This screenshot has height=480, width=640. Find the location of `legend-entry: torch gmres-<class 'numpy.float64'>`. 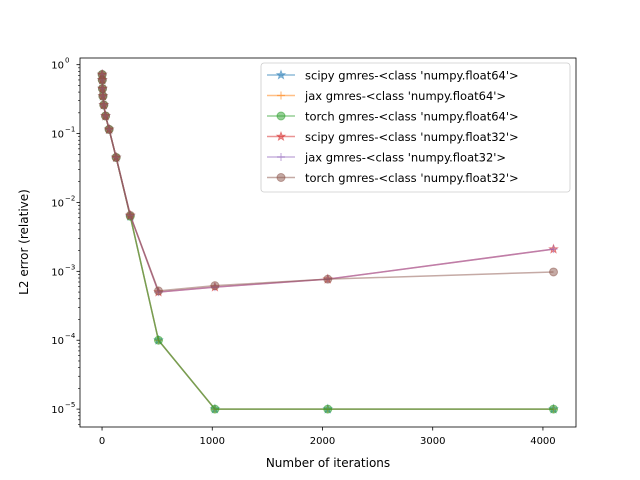

legend-entry: torch gmres-<class 'numpy.float64'> is located at coordinates (393, 117).